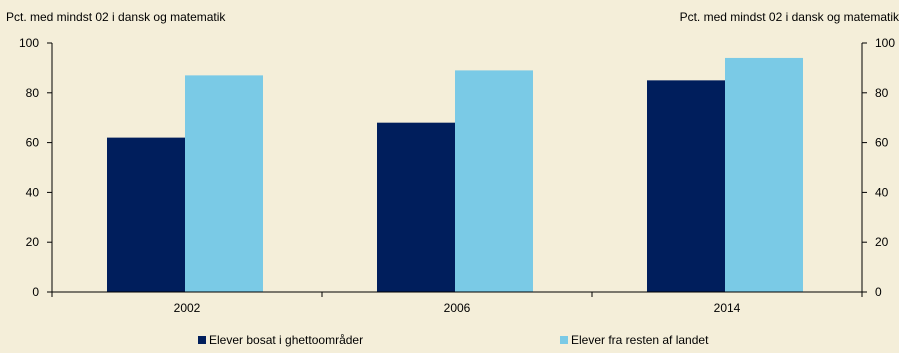 This screenshot has width=899, height=353. I want to click on bar-0-2014, so click(686, 186).